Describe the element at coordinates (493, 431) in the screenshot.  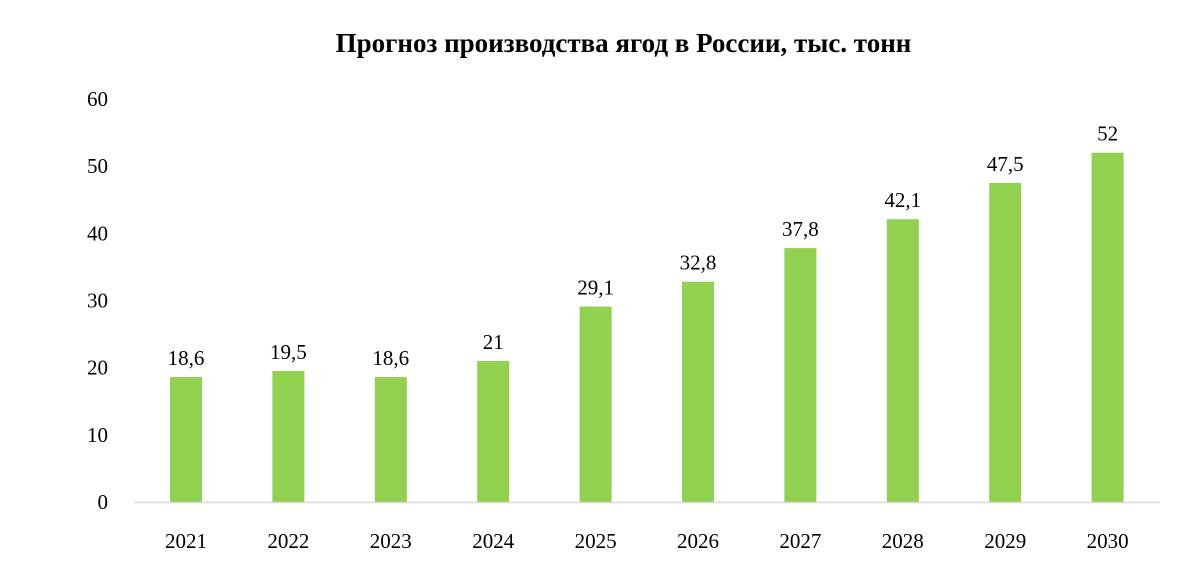
I see `bar-2024` at that location.